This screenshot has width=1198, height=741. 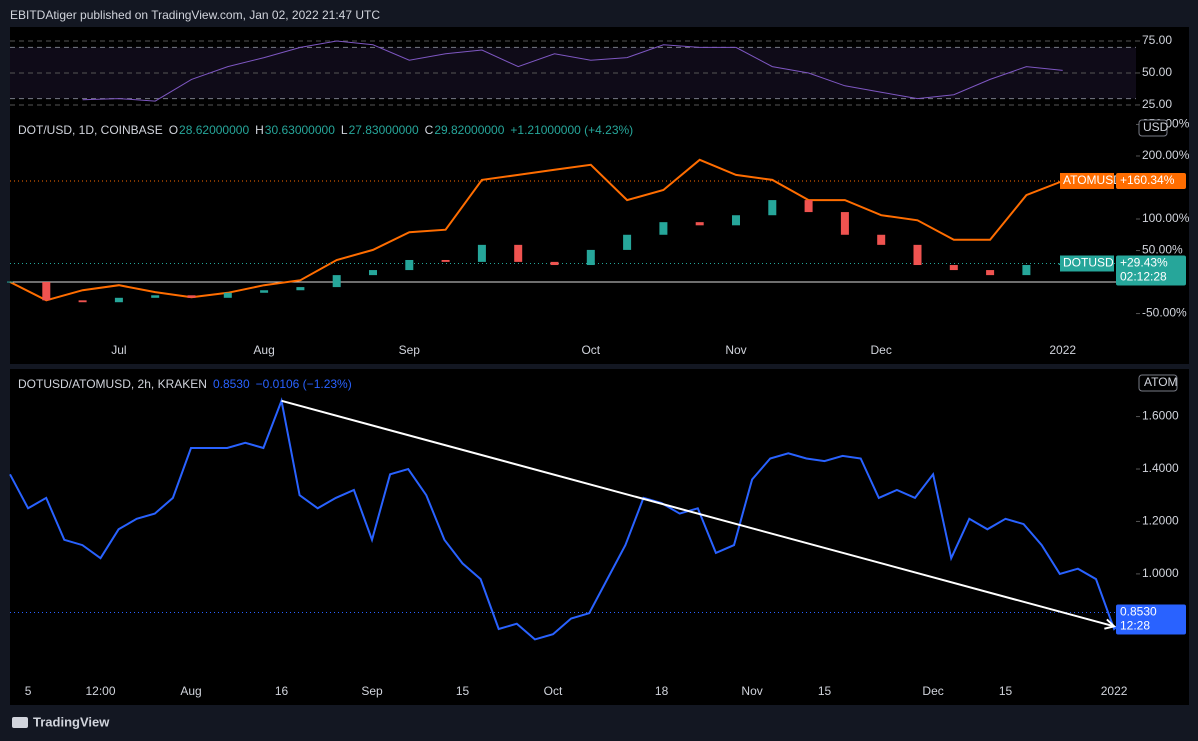 What do you see at coordinates (1160, 573) in the screenshot?
I see `y-tick-label: 1.0000` at bounding box center [1160, 573].